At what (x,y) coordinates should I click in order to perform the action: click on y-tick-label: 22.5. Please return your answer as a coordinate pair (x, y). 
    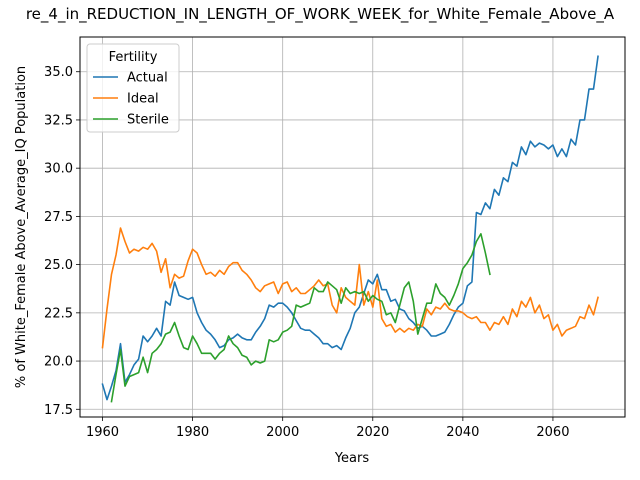
    Looking at the image, I should click on (58, 313).